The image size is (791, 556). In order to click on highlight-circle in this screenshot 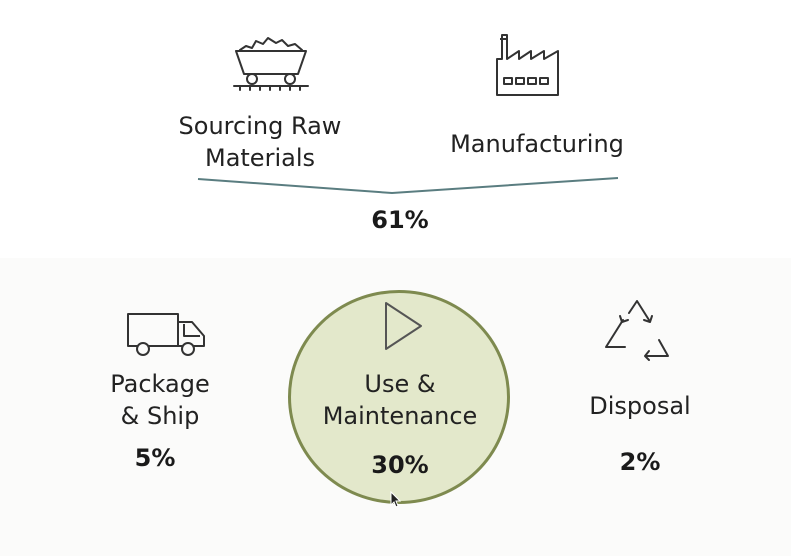, I will do `click(399, 397)`.